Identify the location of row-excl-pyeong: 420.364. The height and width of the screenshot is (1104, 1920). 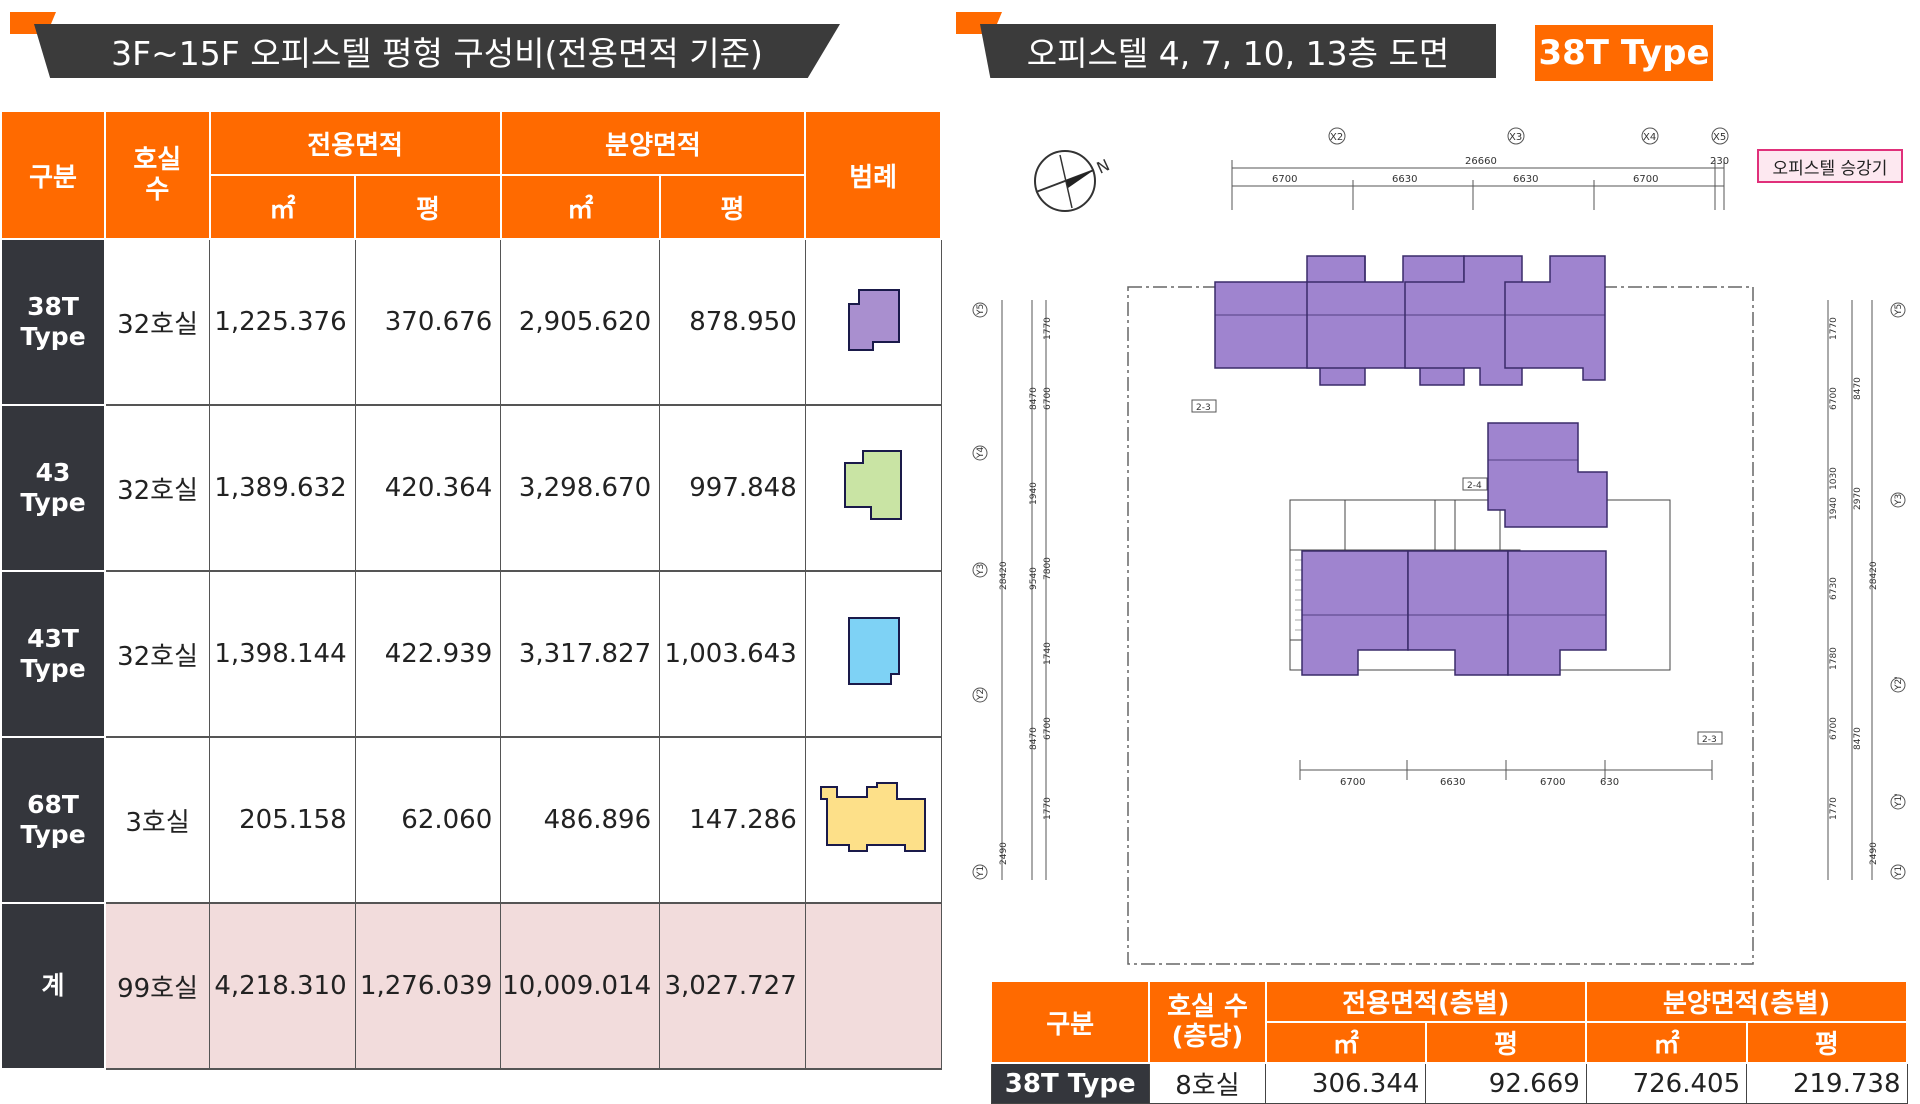
(428, 488).